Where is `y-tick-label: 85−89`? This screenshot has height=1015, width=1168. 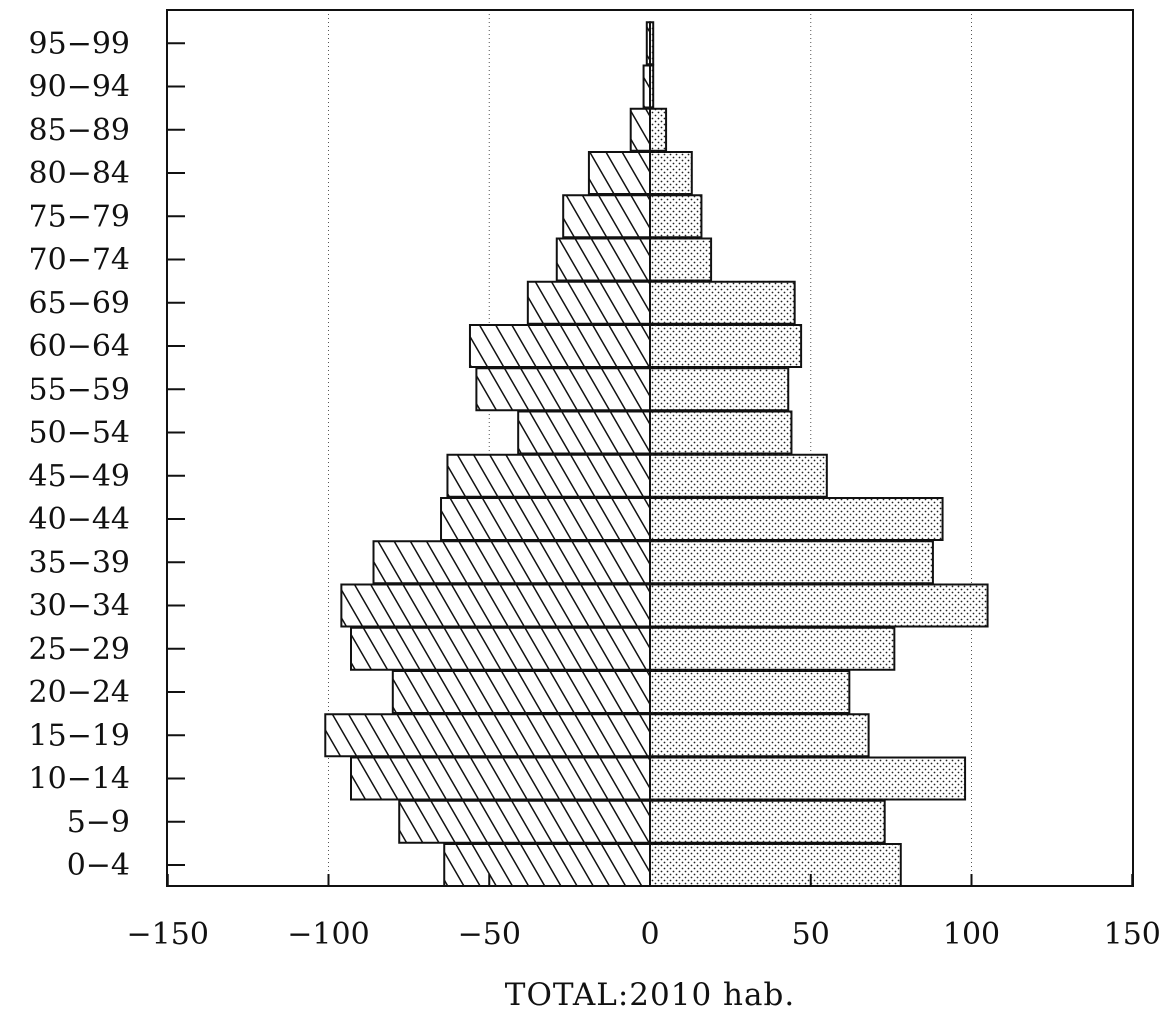 y-tick-label: 85−89 is located at coordinates (79, 130).